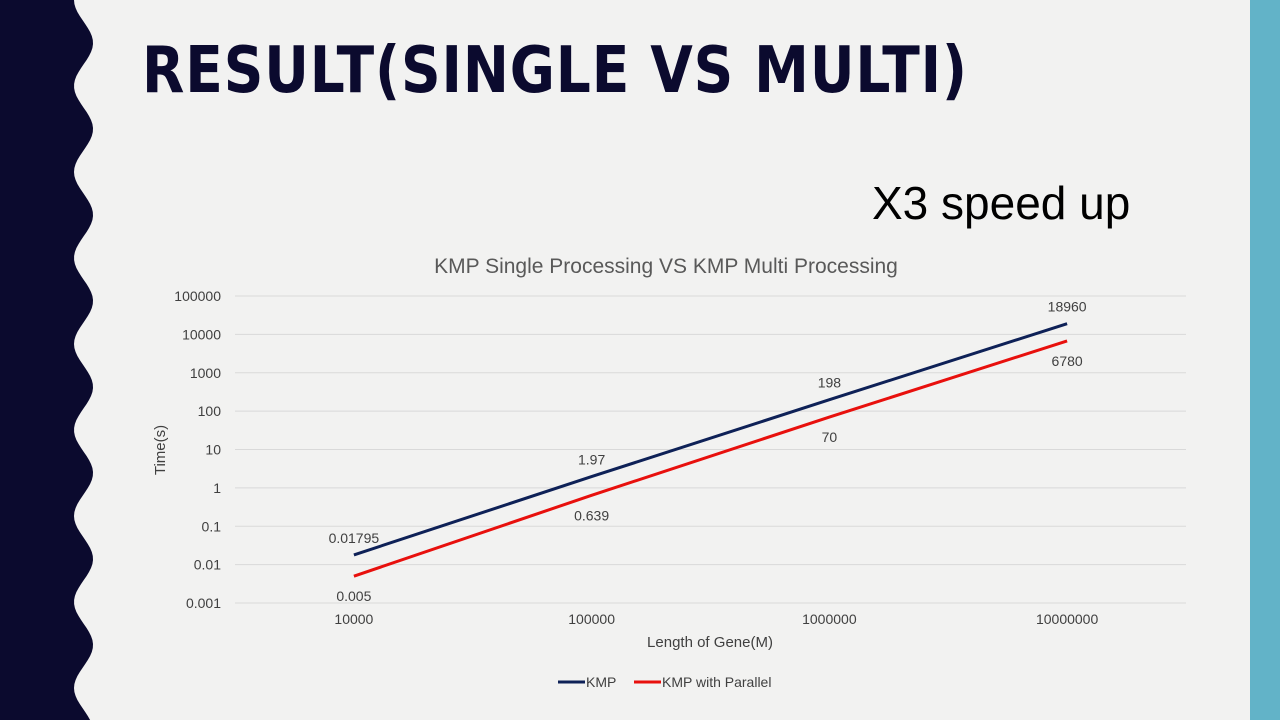 This screenshot has height=720, width=1280. What do you see at coordinates (205, 373) in the screenshot?
I see `y-tick-label: 1000` at bounding box center [205, 373].